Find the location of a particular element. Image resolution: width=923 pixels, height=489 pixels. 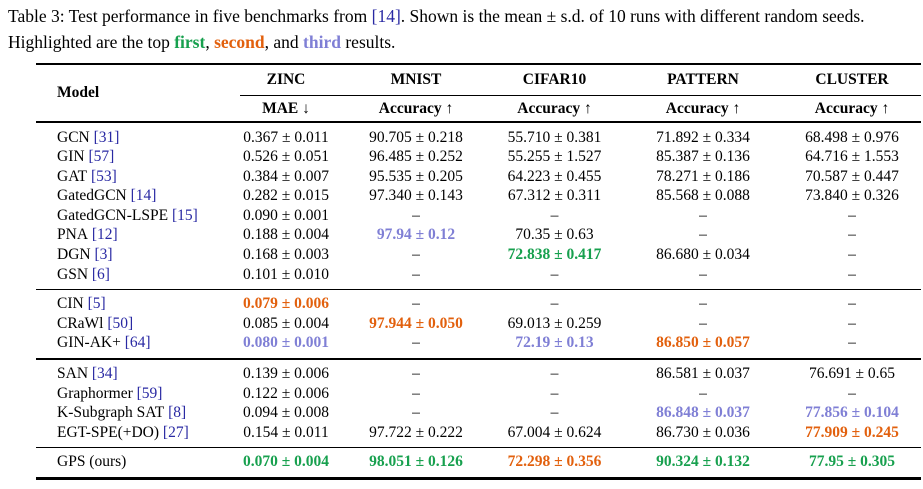

value-cell: 90.705 ± 0.218 is located at coordinates (416, 137).